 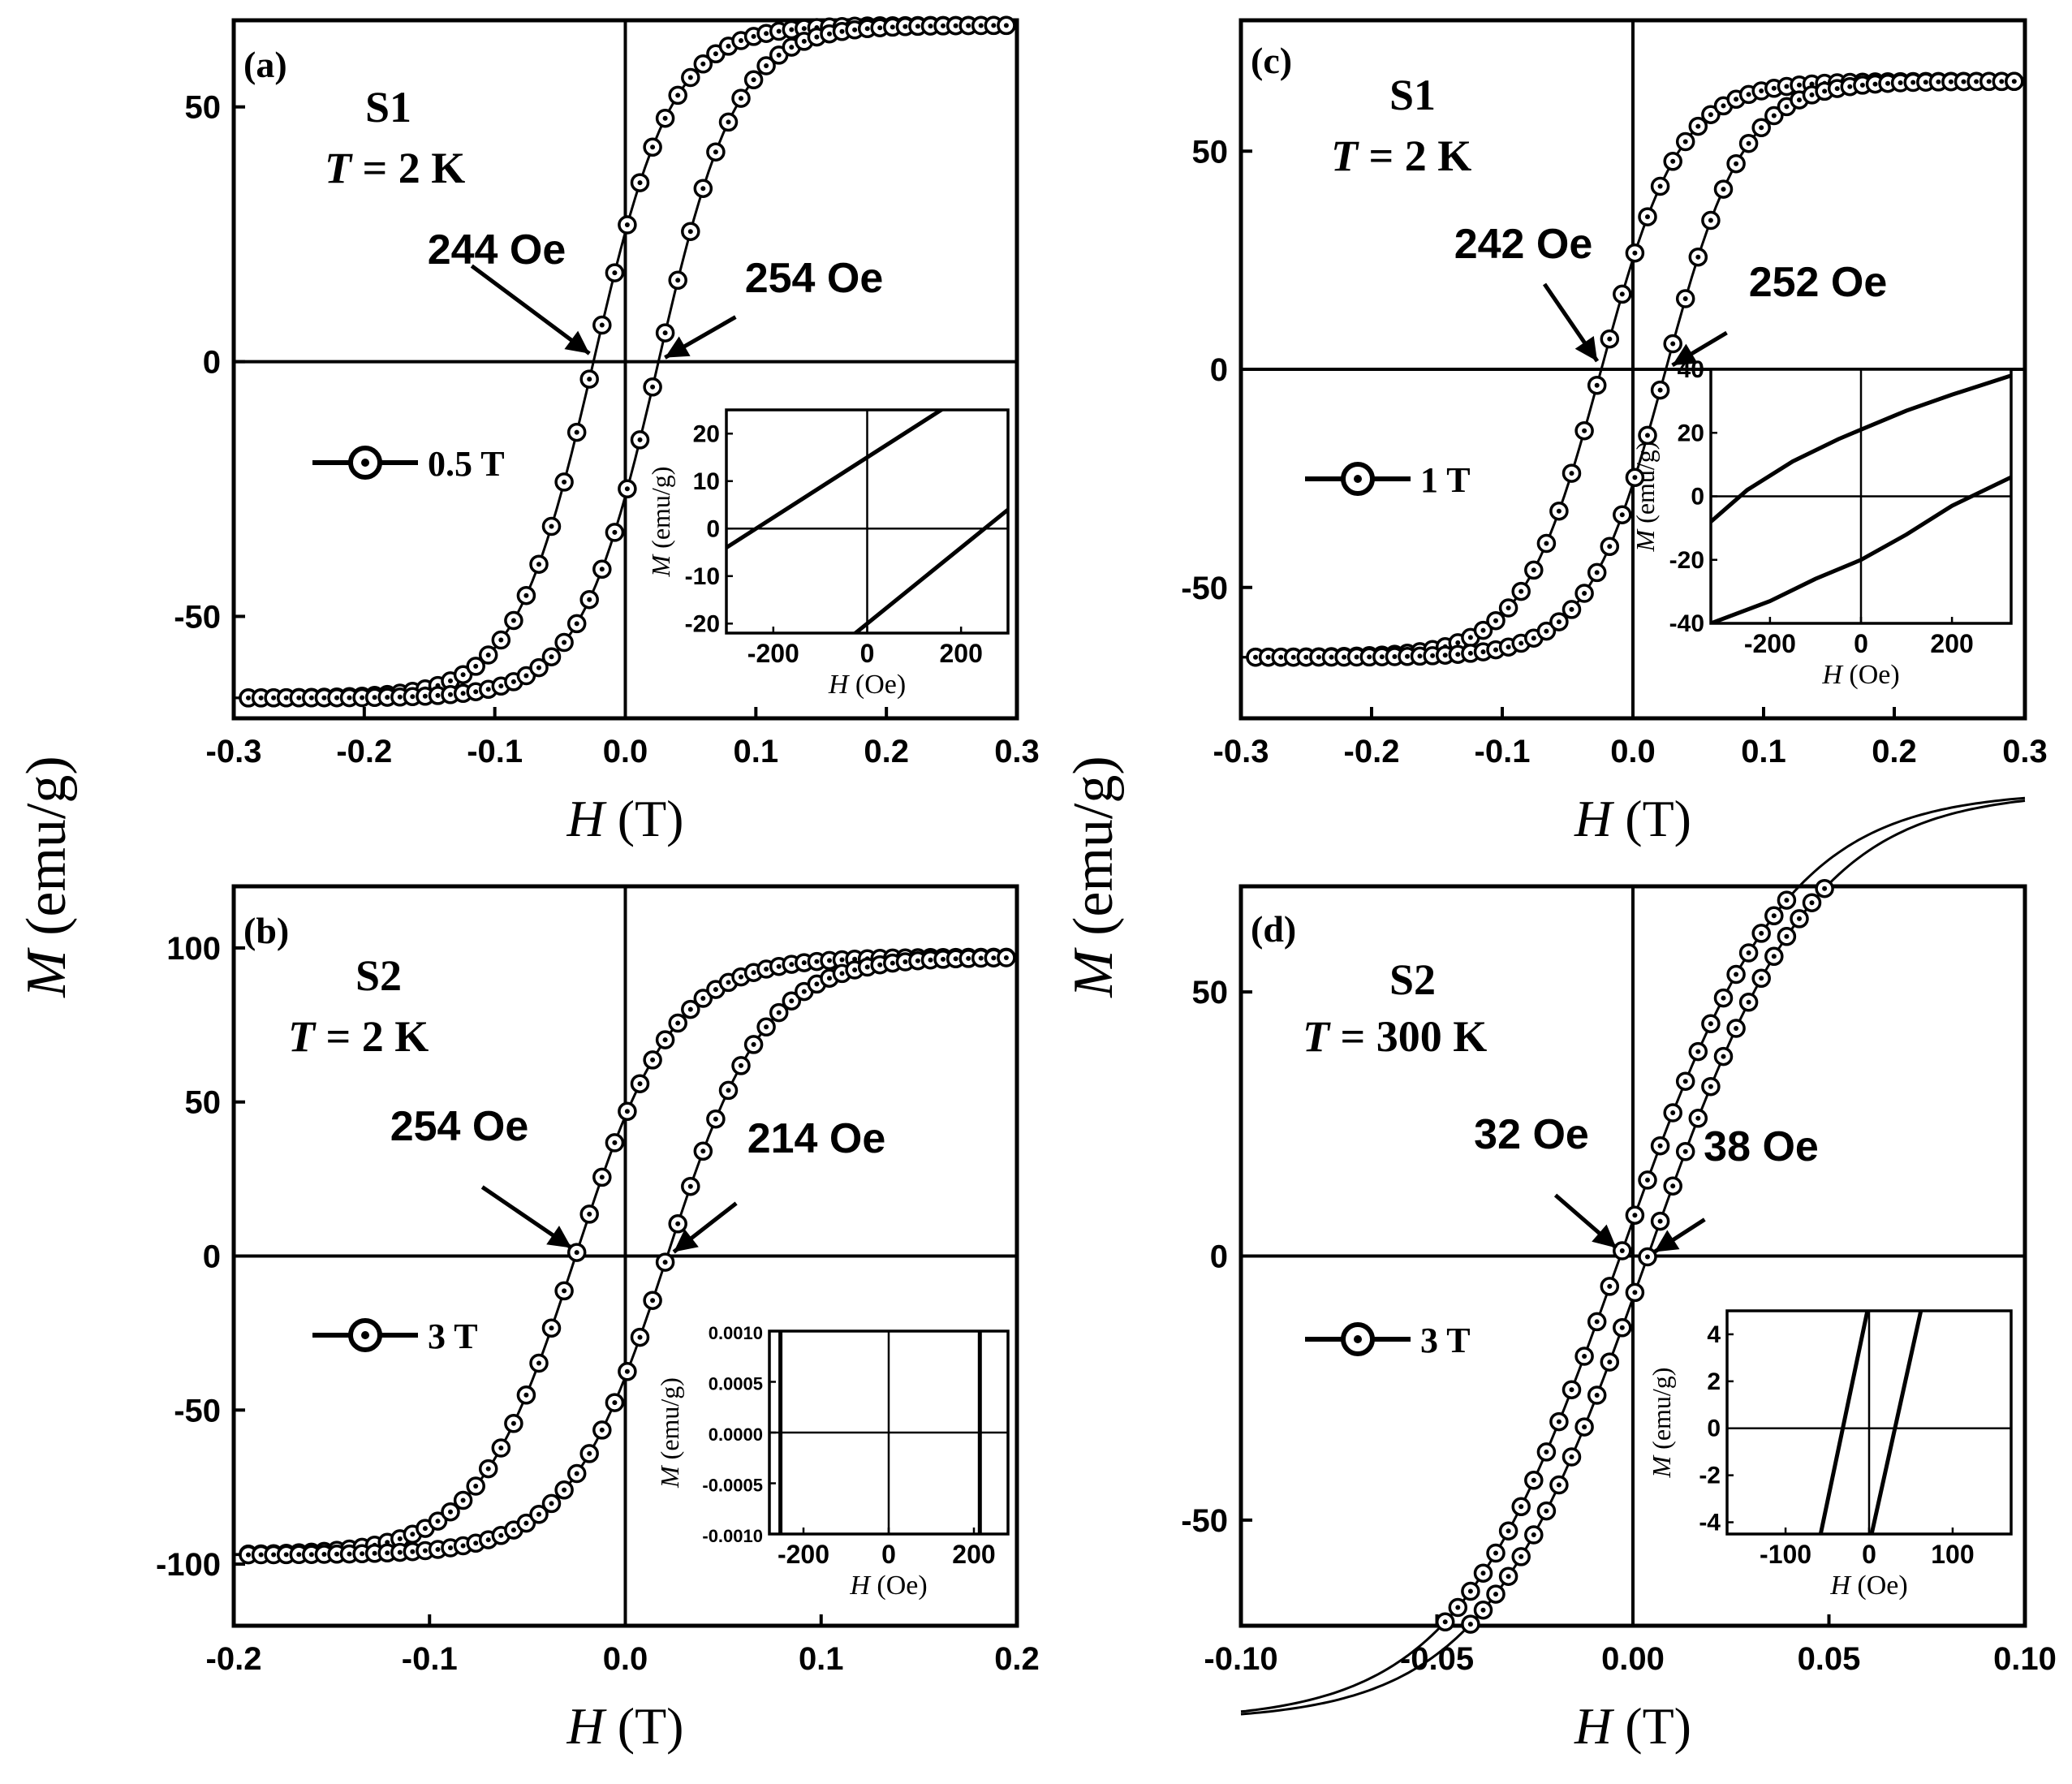 I want to click on x-tick-label: -0.1, so click(x=430, y=1659).